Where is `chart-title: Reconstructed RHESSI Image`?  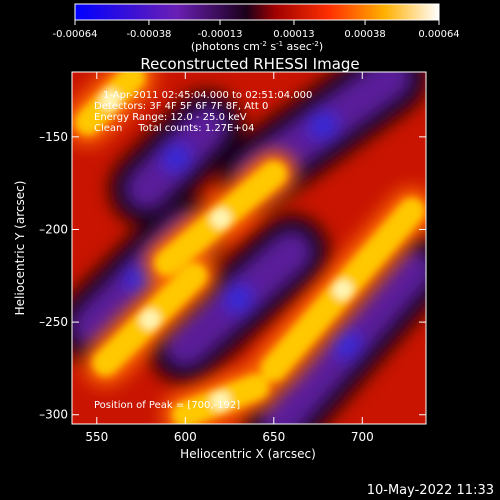
chart-title: Reconstructed RHESSI Image is located at coordinates (249, 64).